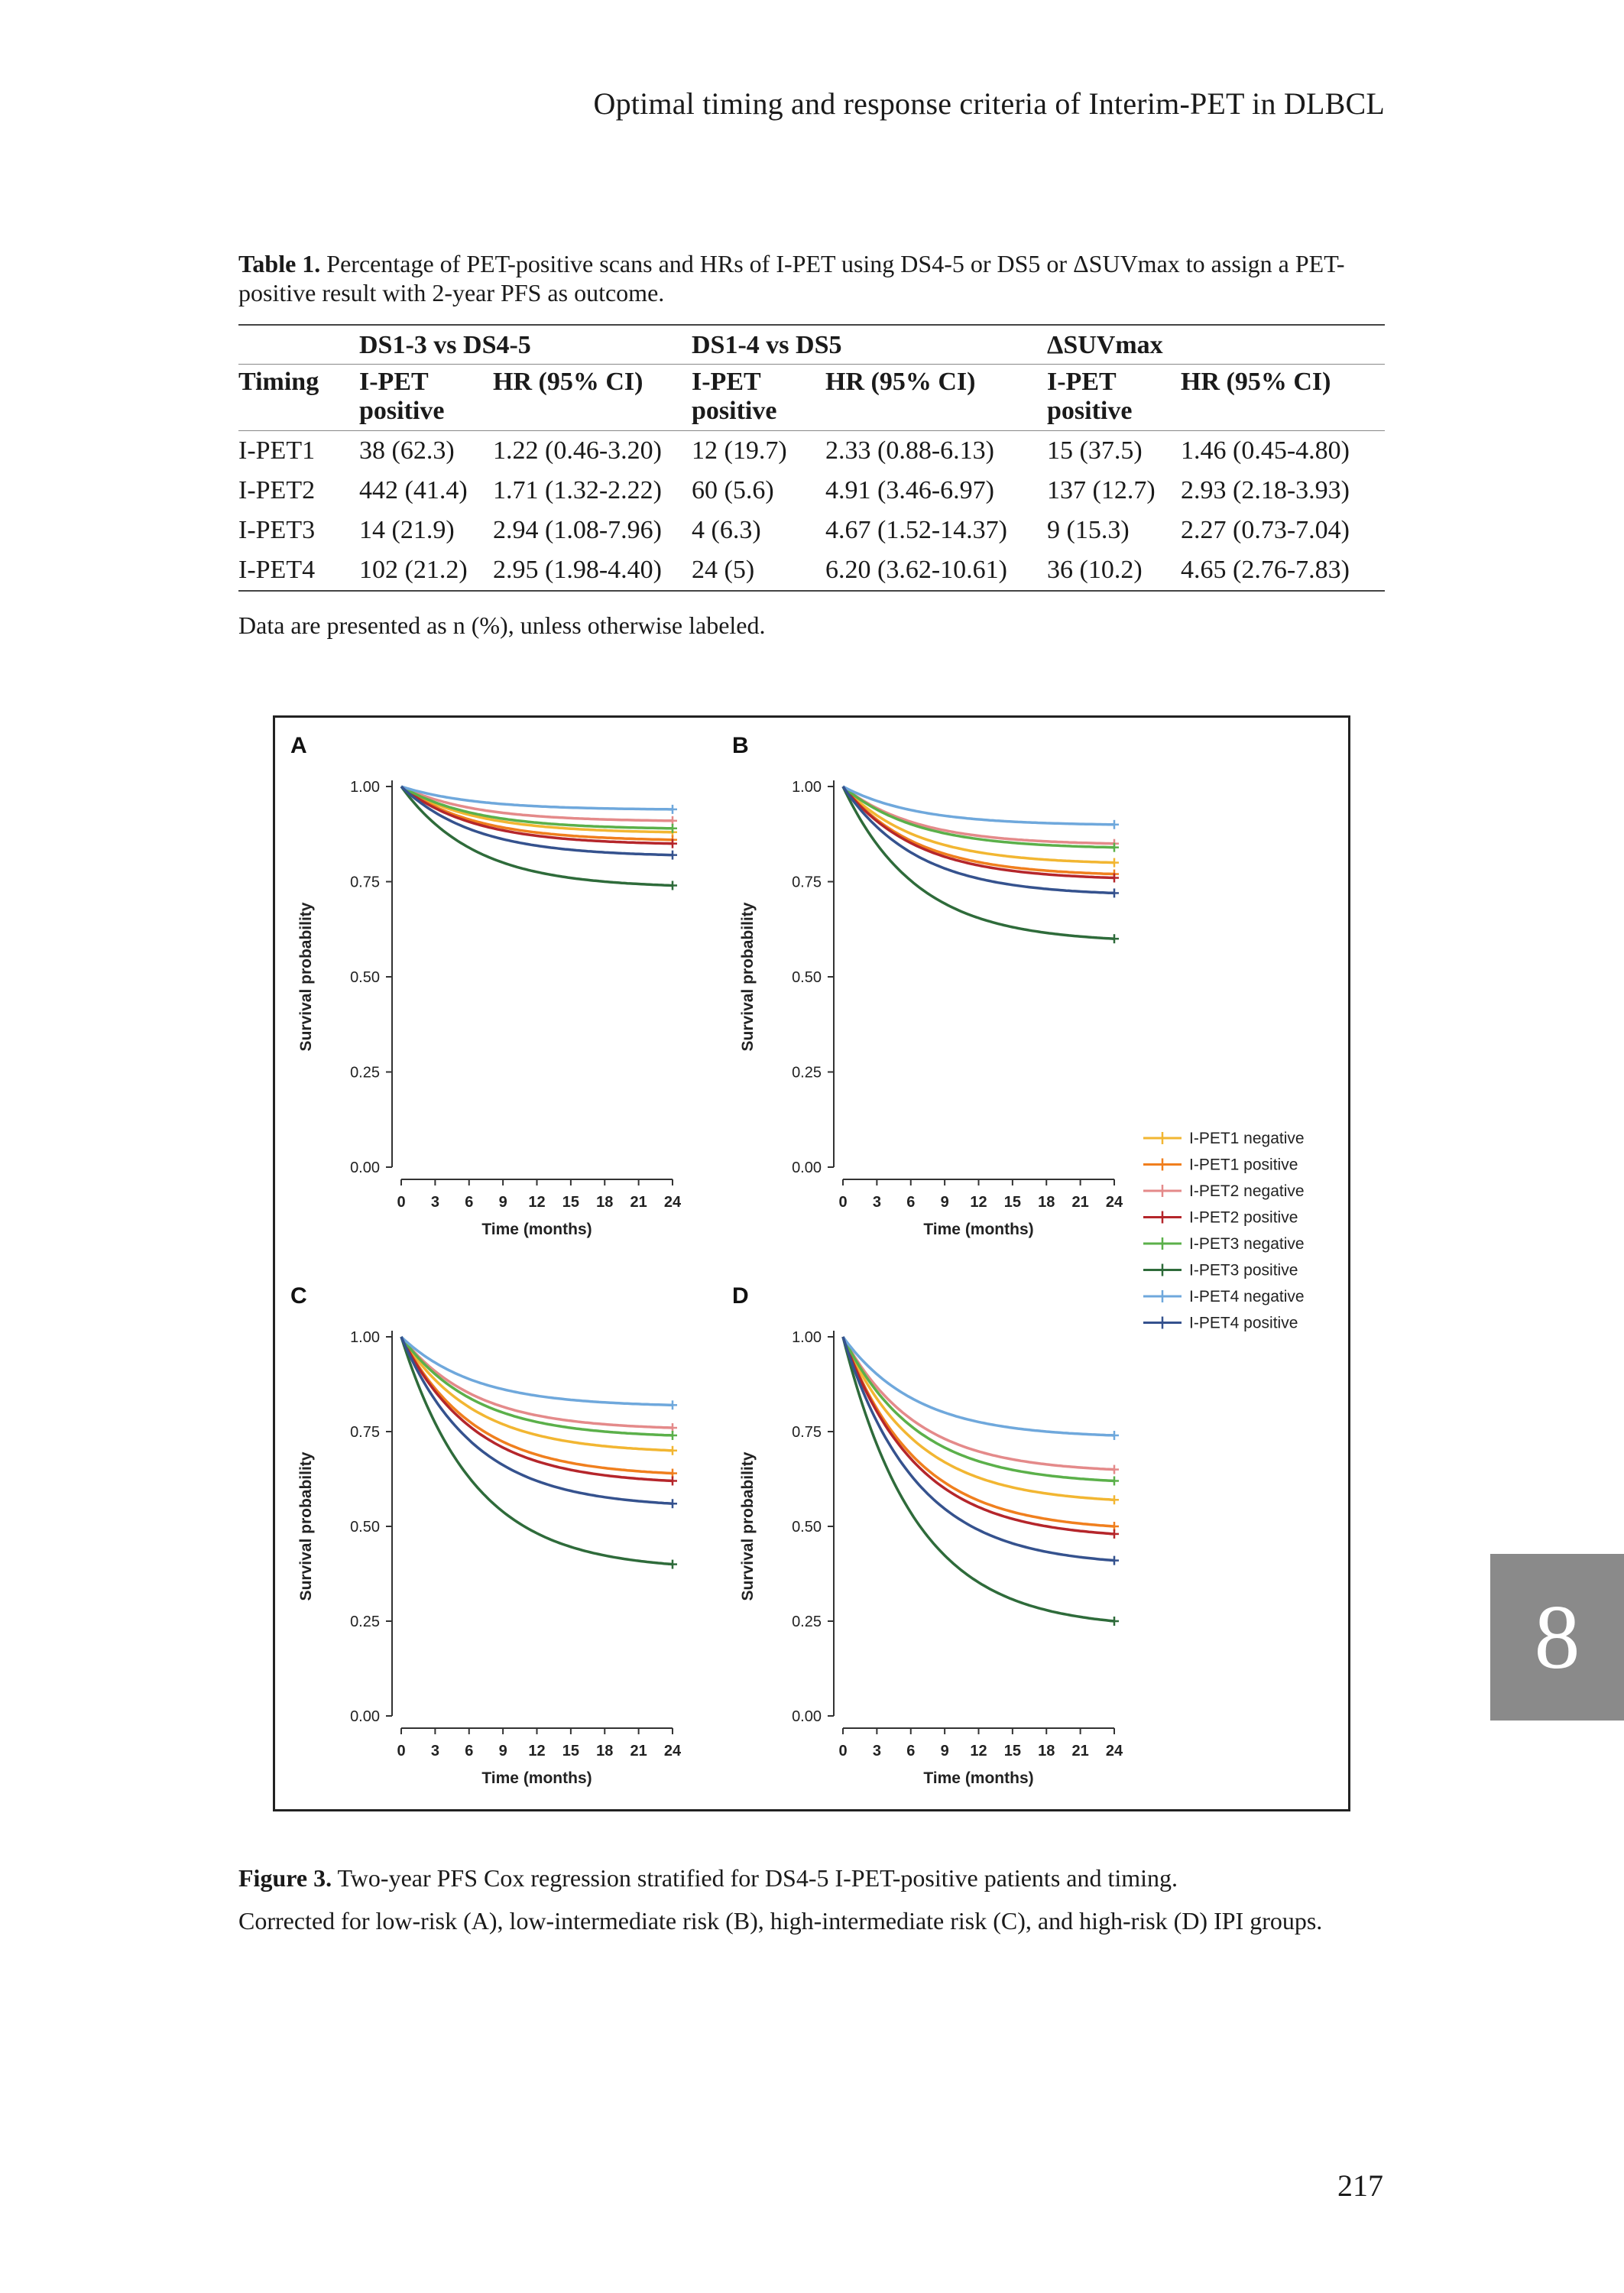 Image resolution: width=1624 pixels, height=2293 pixels. I want to click on col-header-timing: Timing, so click(298, 397).